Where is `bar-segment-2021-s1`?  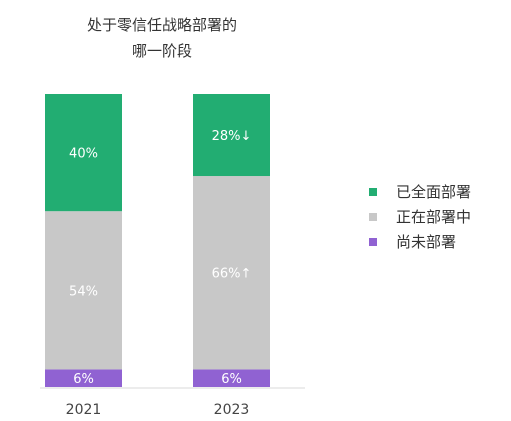
bar-segment-2021-s1 is located at coordinates (83, 290).